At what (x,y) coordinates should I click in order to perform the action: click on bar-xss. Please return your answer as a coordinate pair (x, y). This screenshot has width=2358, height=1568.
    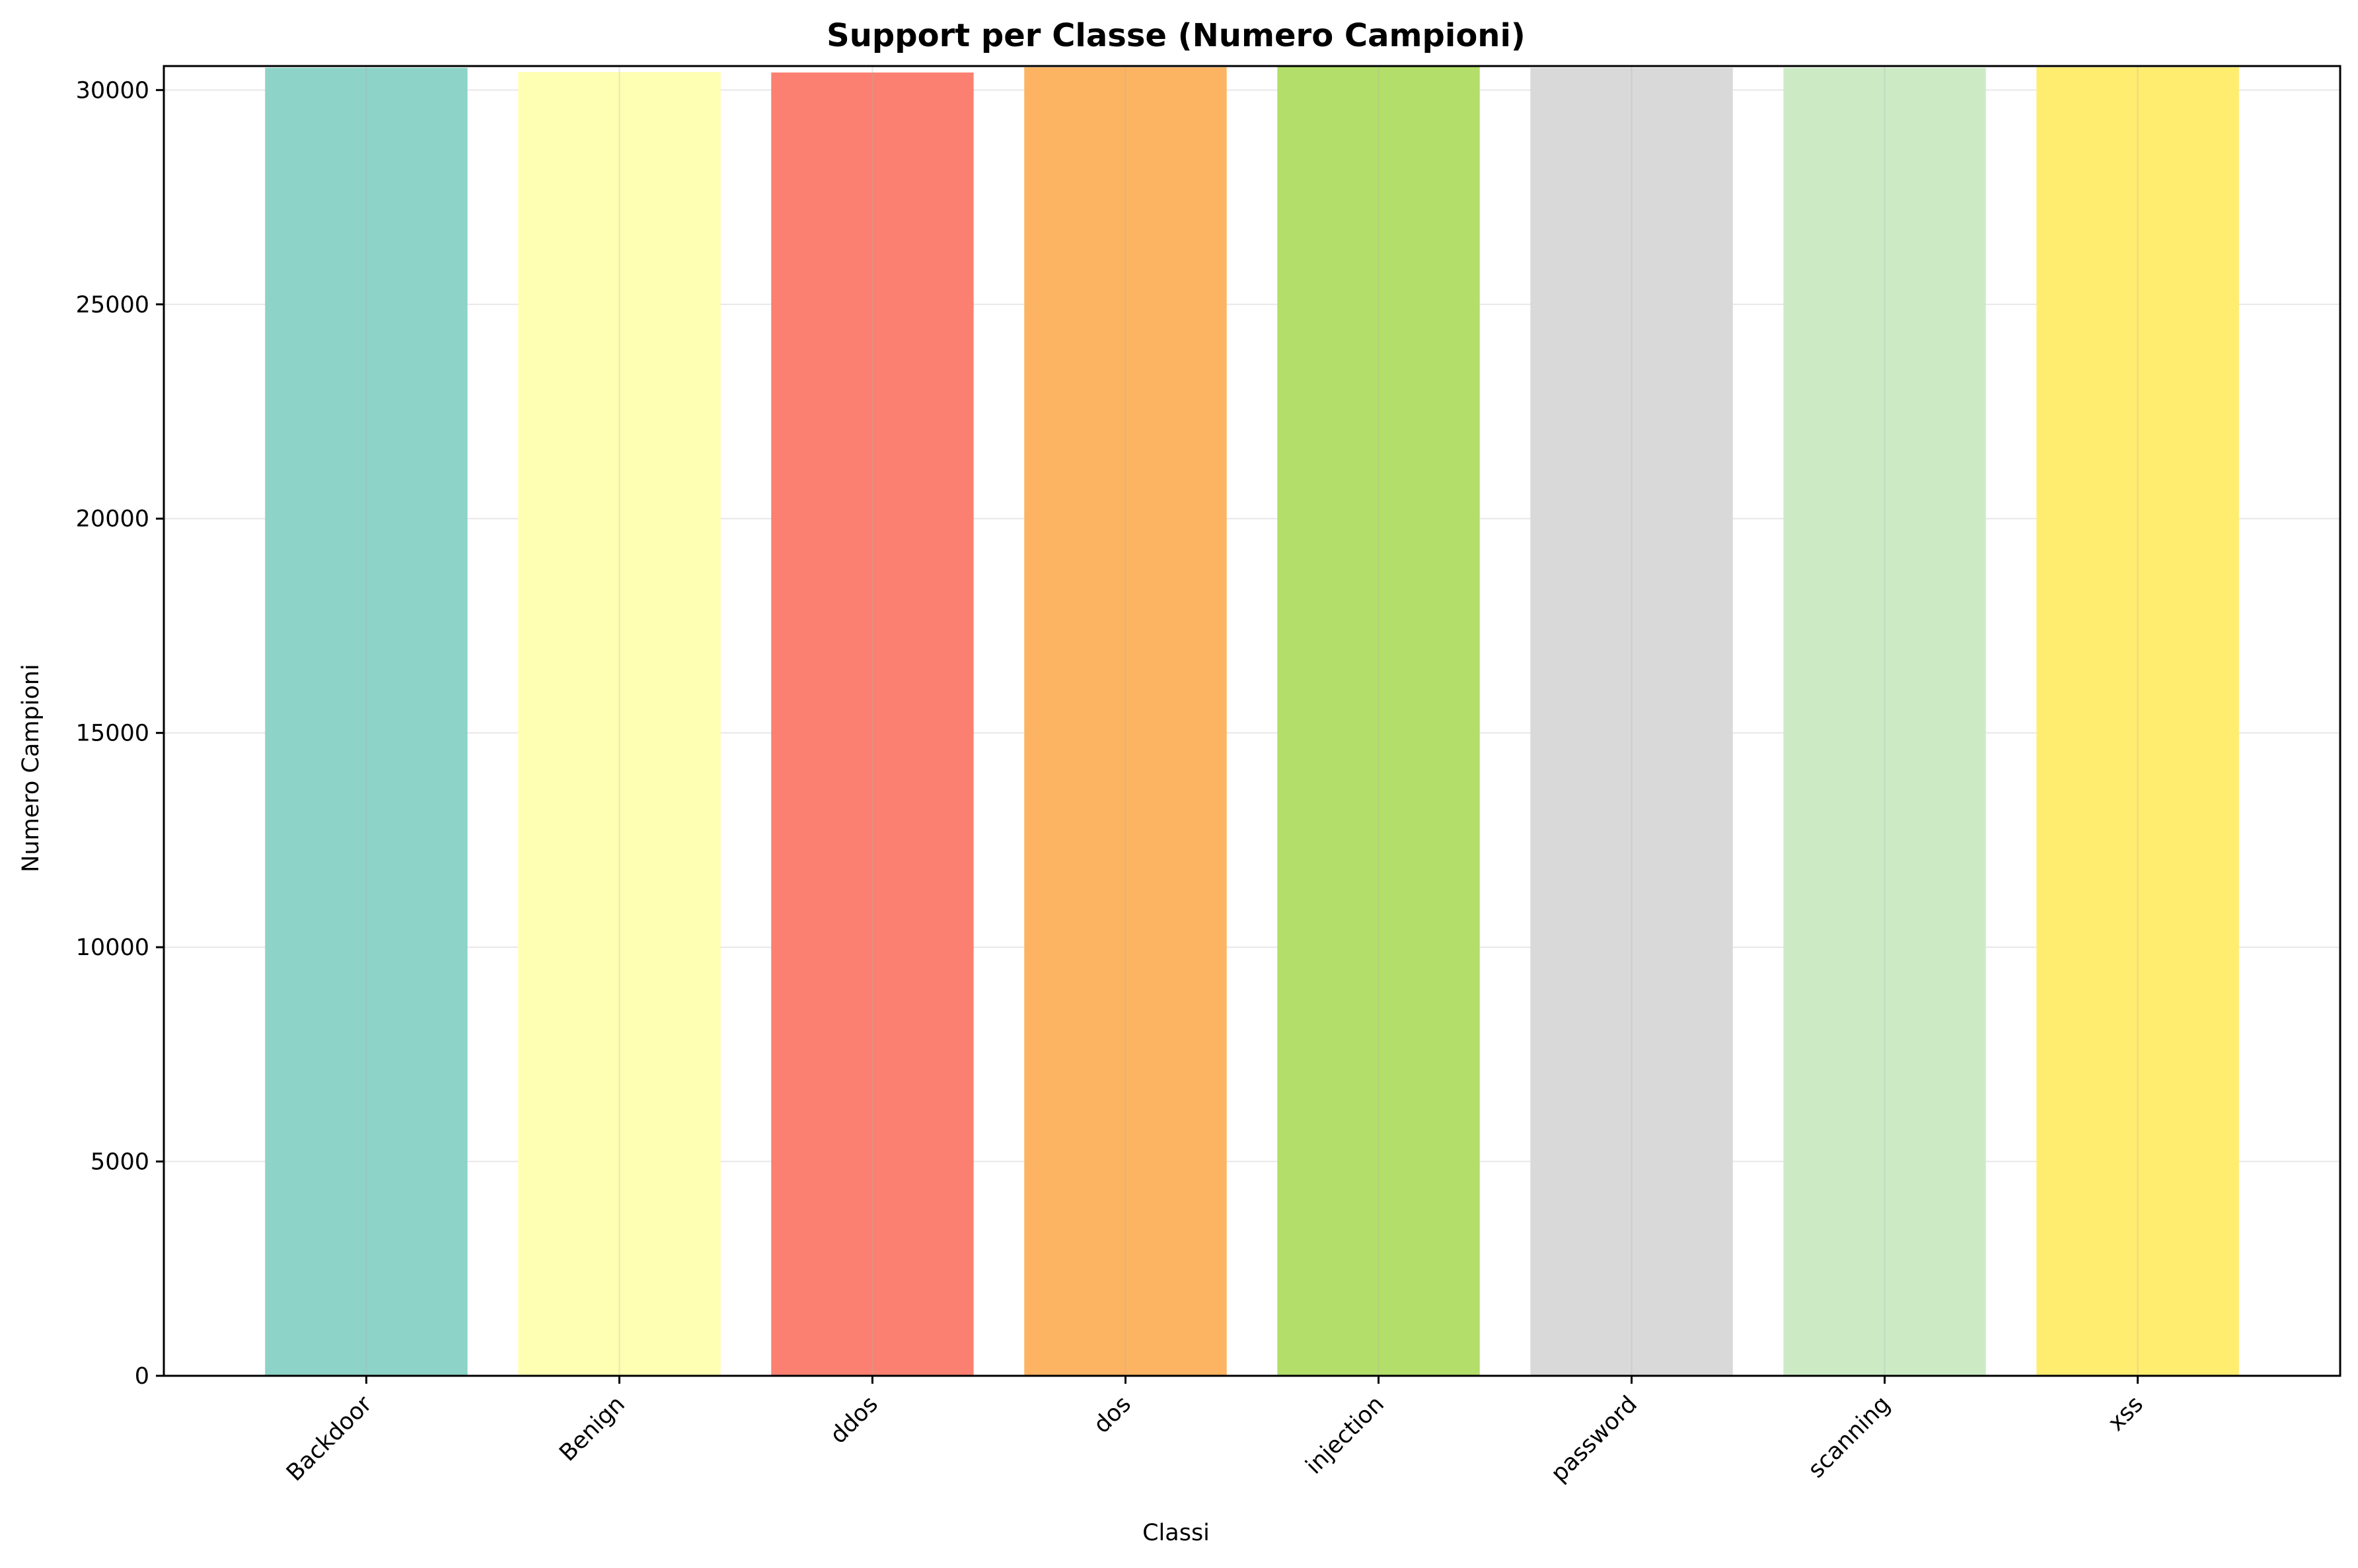
    Looking at the image, I should click on (2137, 721).